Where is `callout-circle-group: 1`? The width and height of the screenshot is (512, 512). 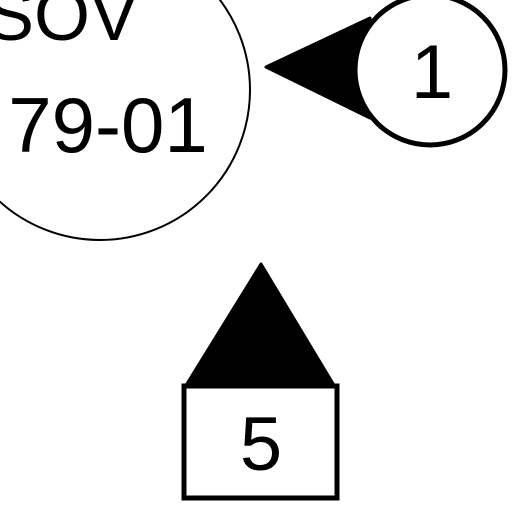
callout-circle-group: 1 is located at coordinates (386, 74).